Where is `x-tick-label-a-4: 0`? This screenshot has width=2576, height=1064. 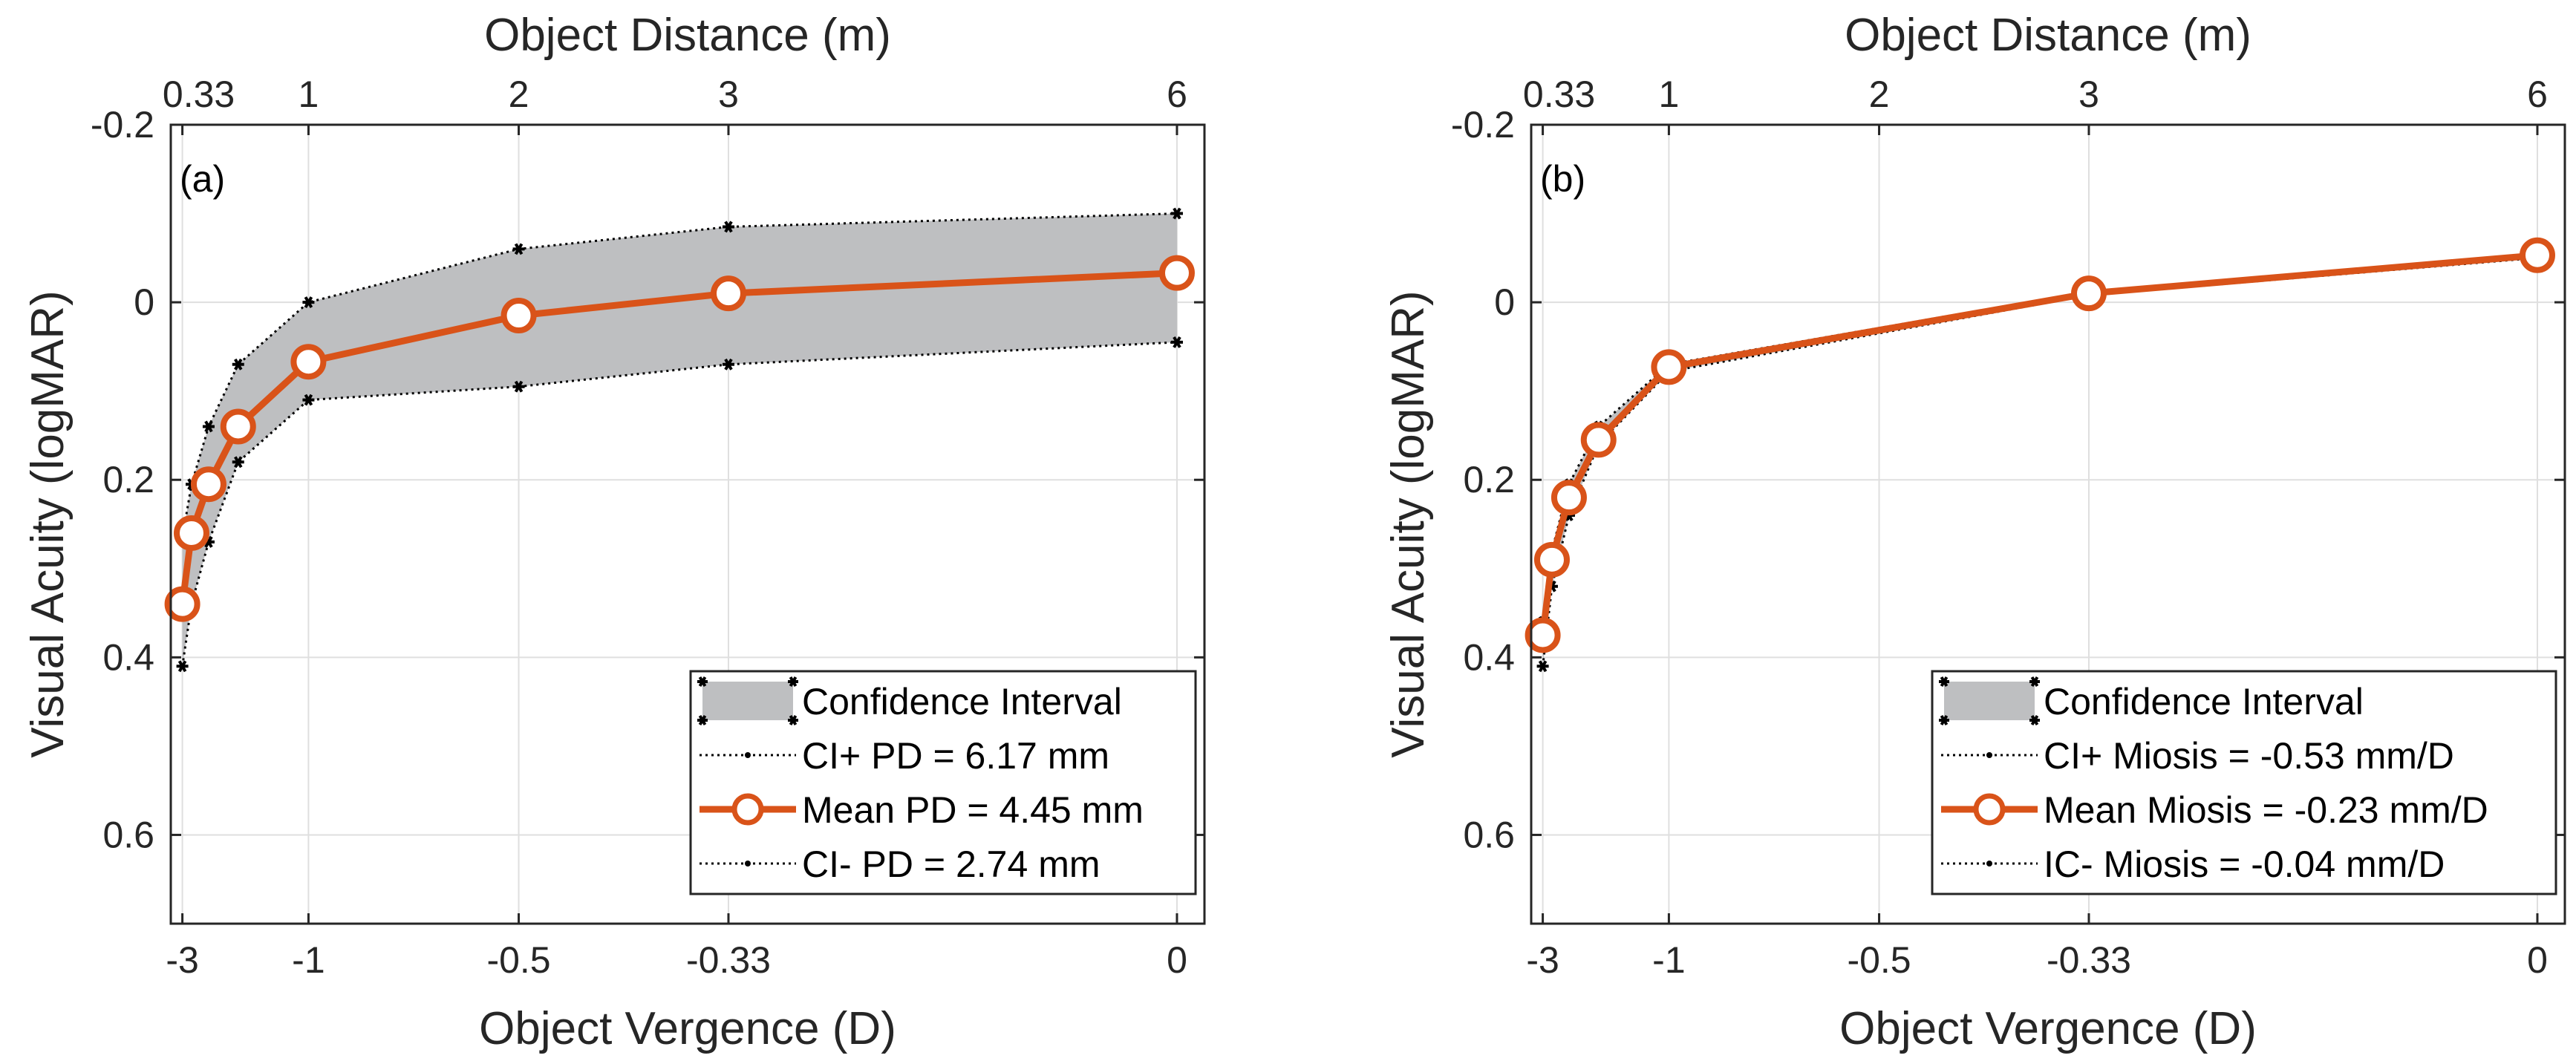 x-tick-label-a-4: 0 is located at coordinates (1177, 960).